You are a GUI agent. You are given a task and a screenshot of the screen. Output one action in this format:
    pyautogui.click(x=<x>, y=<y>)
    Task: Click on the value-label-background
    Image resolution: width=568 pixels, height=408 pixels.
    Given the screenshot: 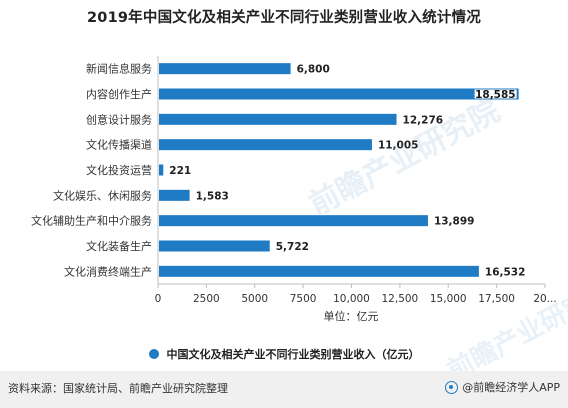 What is the action you would take?
    pyautogui.click(x=495, y=94)
    